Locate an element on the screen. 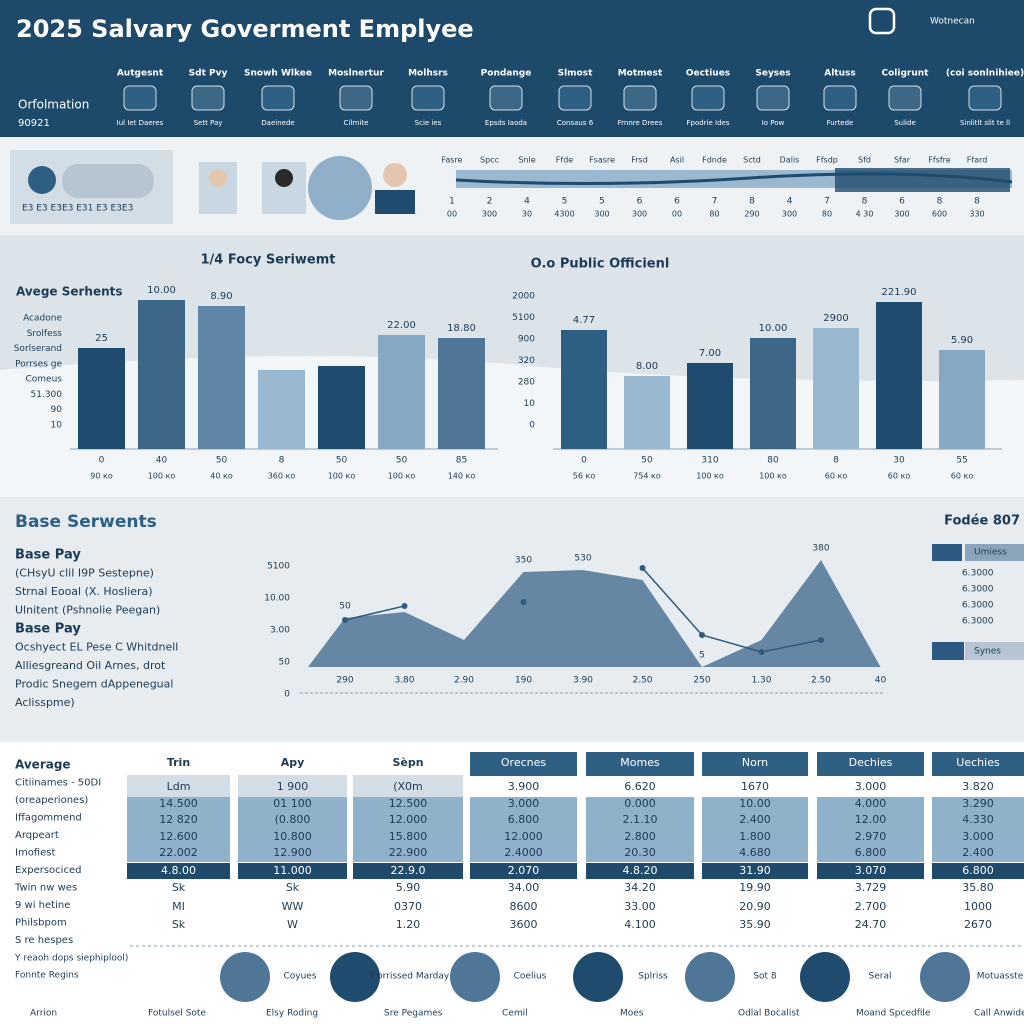 This screenshot has width=1024, height=1024. timeline-num: 5 is located at coordinates (602, 202).